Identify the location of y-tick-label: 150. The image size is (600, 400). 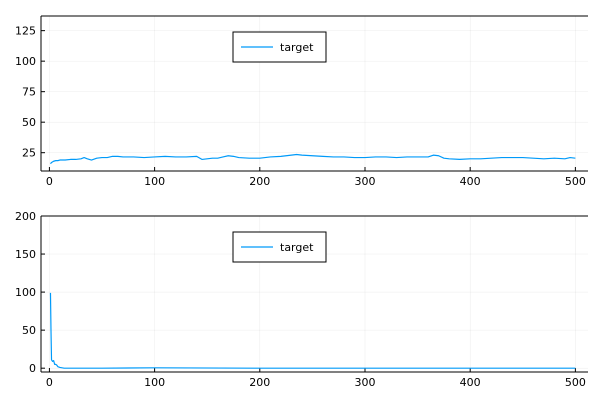
(25, 254).